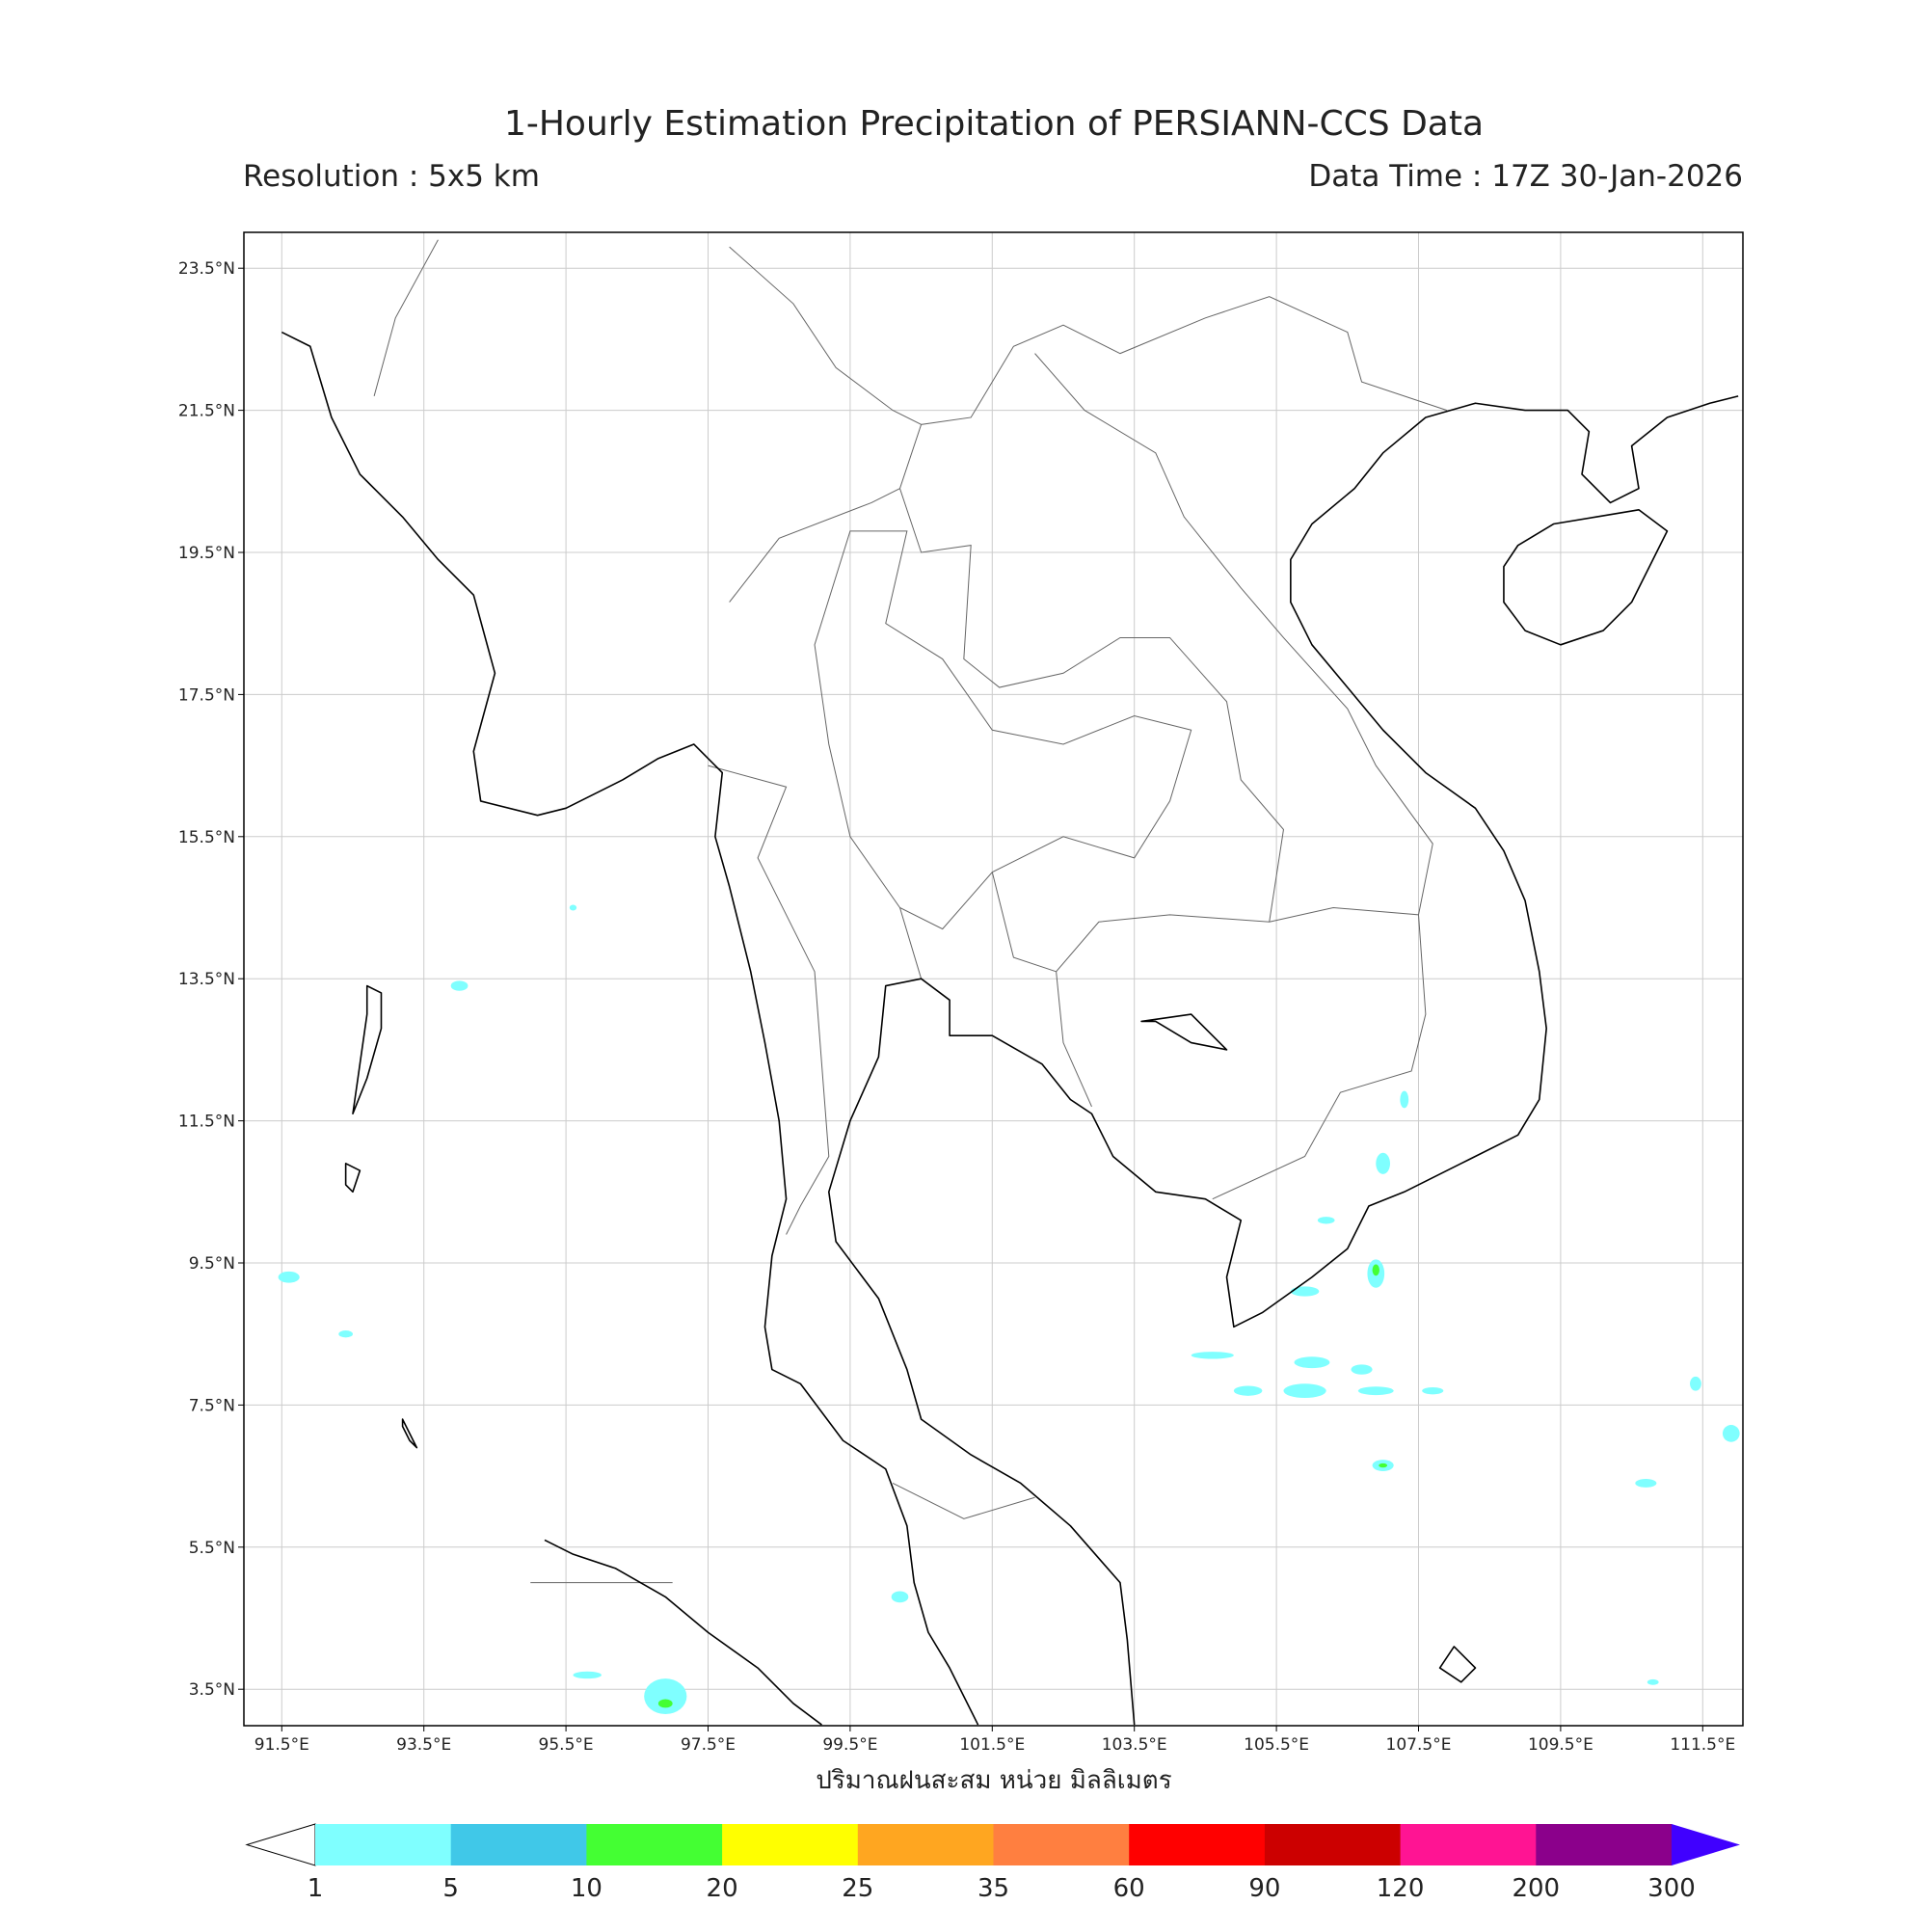  Describe the element at coordinates (212, 1405) in the screenshot. I see `lat-label: 7.5°N` at that location.